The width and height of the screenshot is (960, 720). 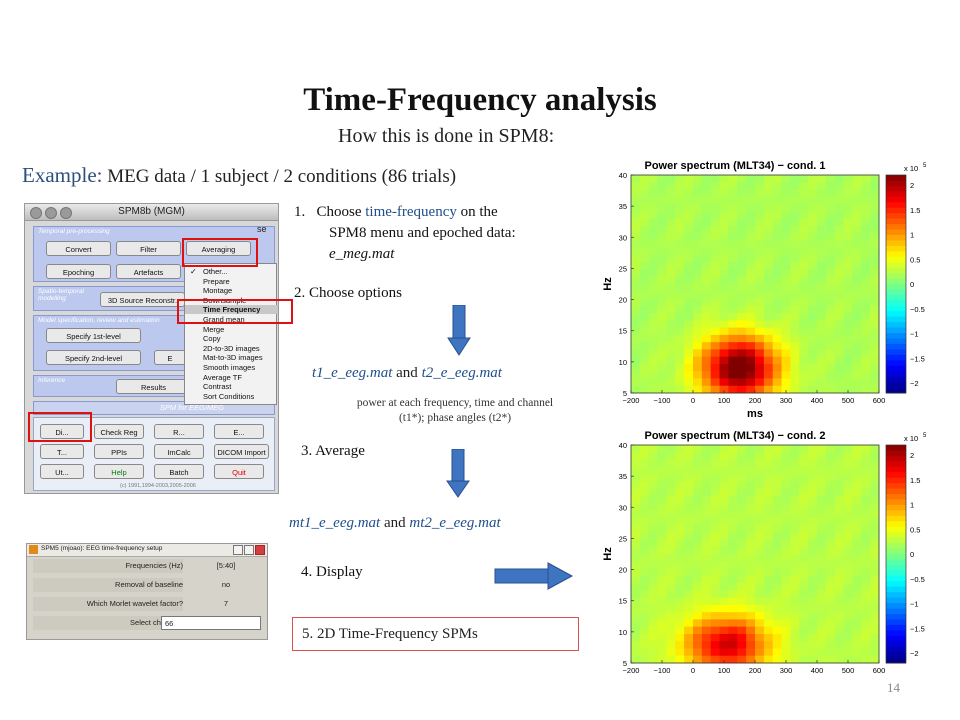 What do you see at coordinates (229, 367) in the screenshot?
I see `menu-item-smooth-images: Smooth images` at bounding box center [229, 367].